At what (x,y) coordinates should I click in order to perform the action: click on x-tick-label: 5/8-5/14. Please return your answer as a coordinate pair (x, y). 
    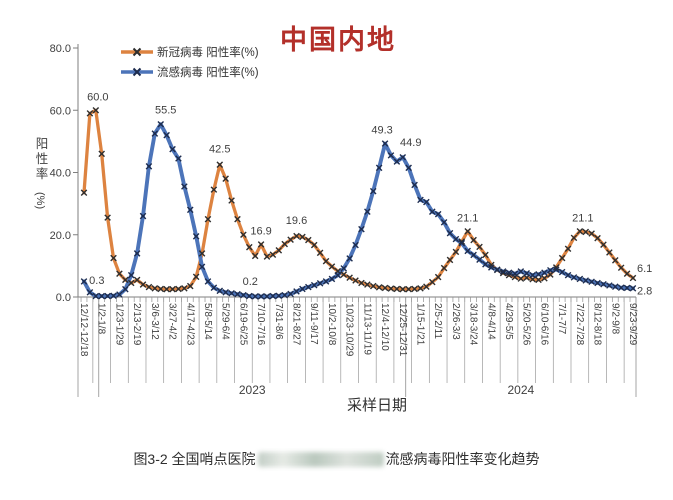
    Looking at the image, I should click on (207, 321).